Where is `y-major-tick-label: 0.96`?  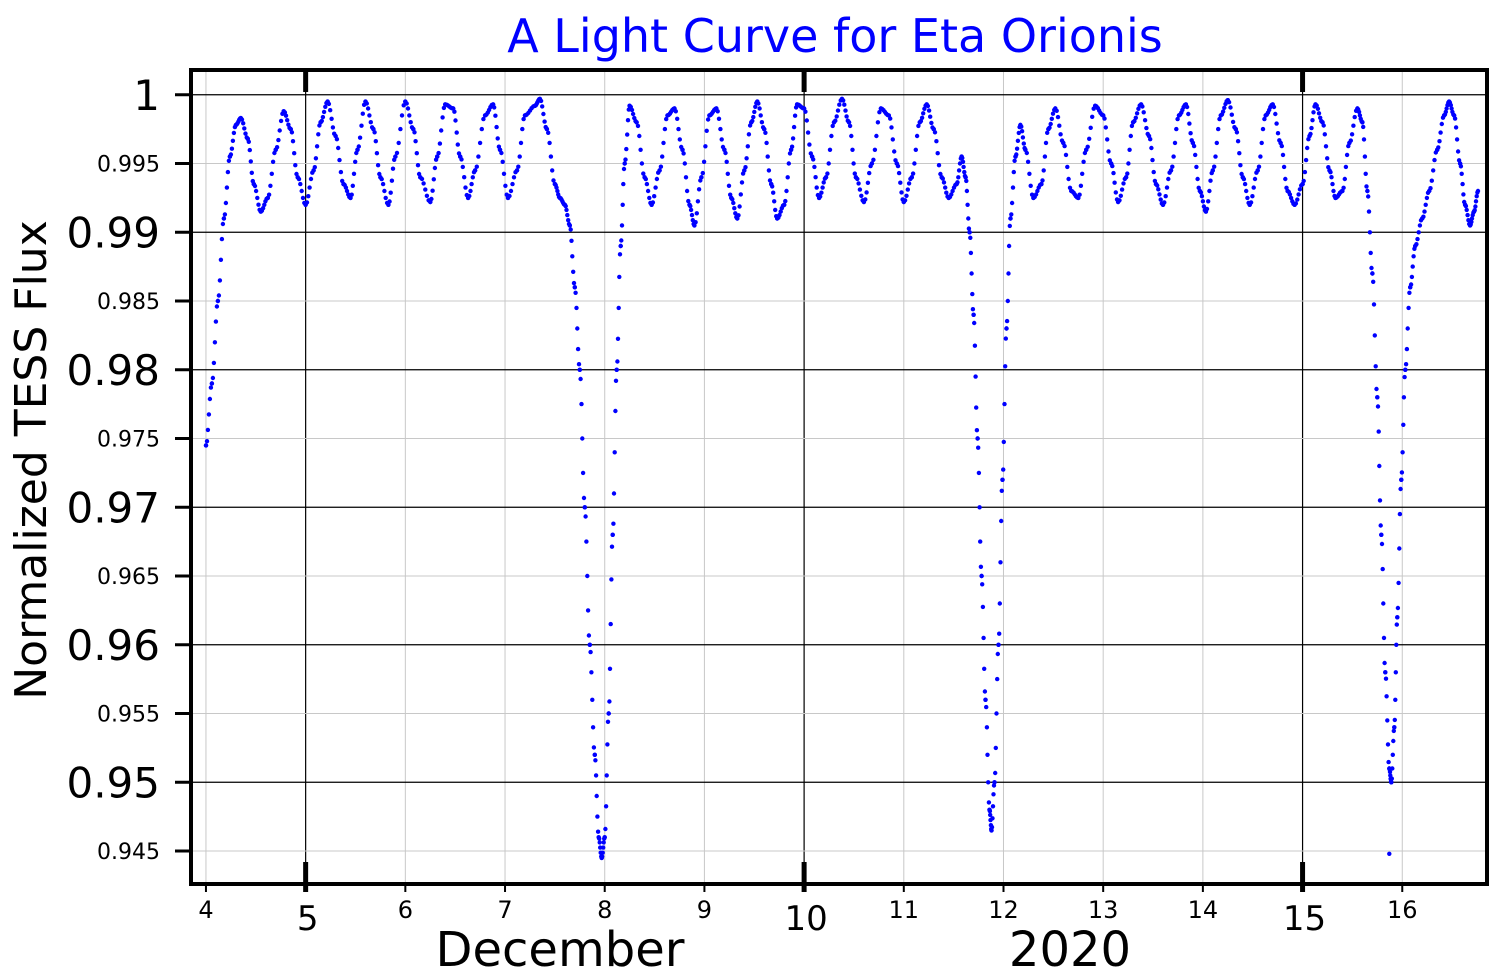
y-major-tick-label: 0.96 is located at coordinates (113, 645).